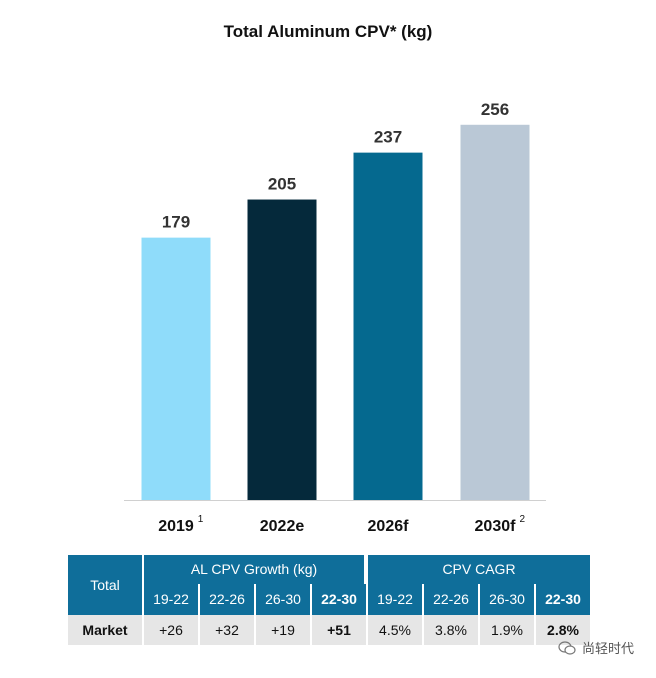  I want to click on cagr-value-2: 3.8%, so click(451, 630).